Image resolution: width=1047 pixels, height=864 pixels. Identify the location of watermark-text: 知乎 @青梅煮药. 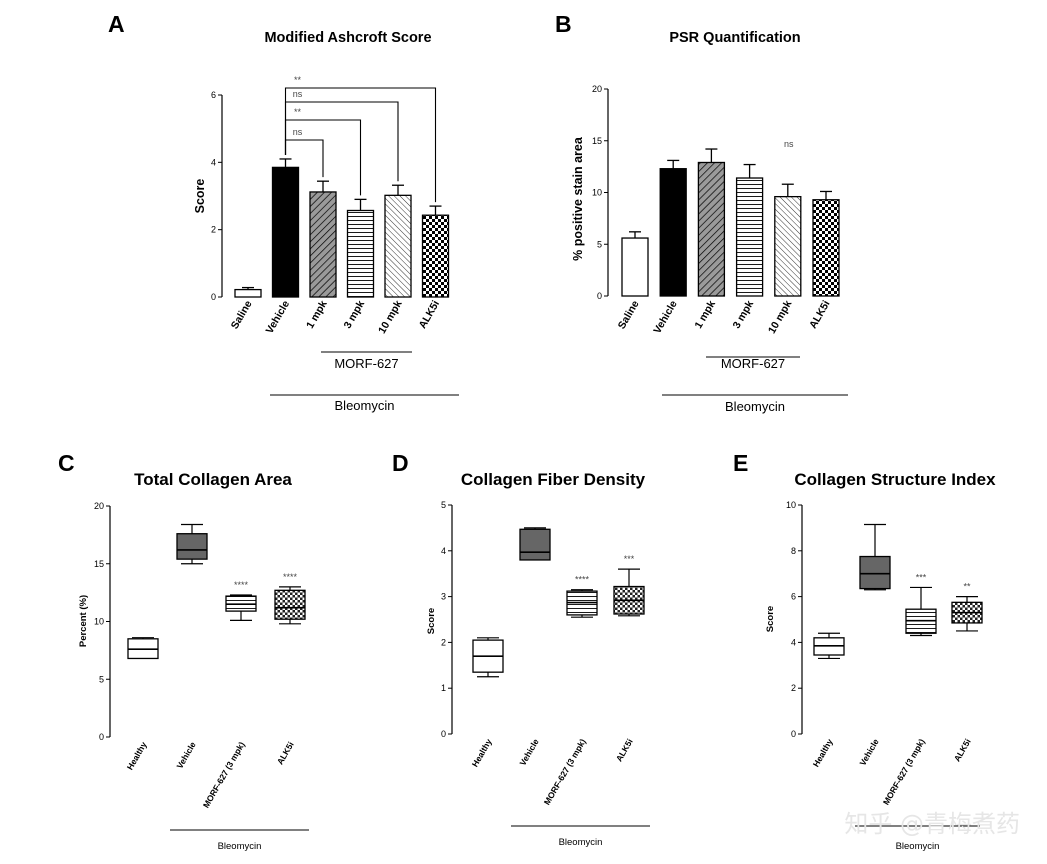
(932, 824).